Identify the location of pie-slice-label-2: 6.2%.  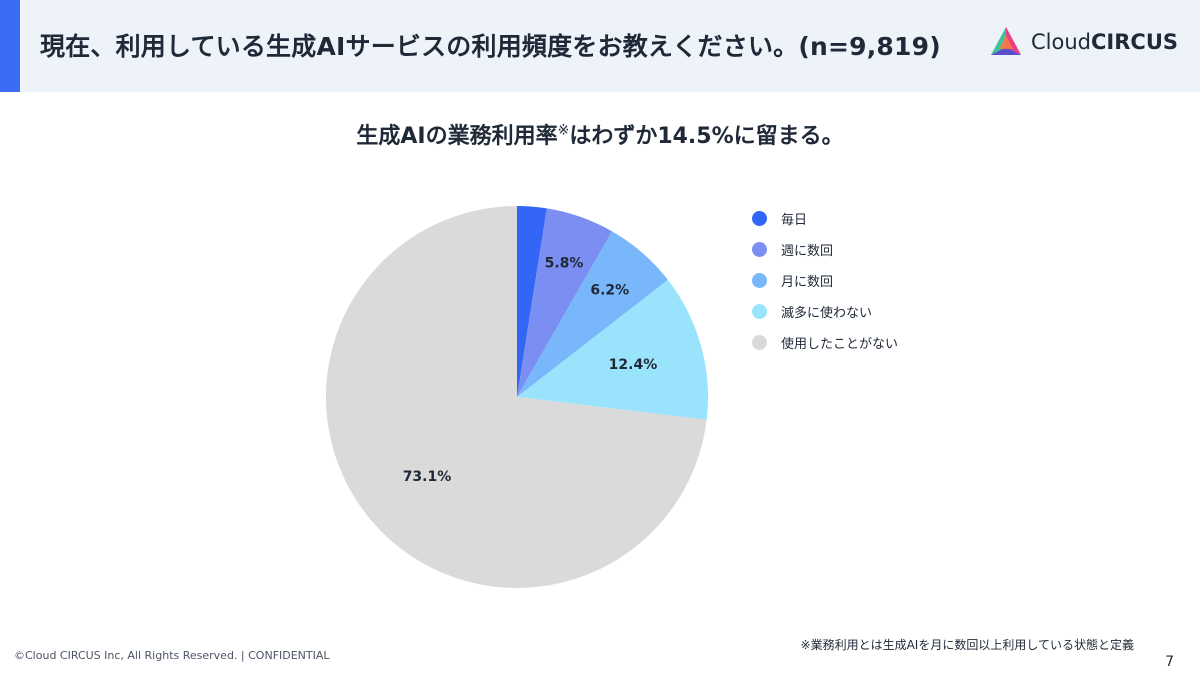
(609, 290).